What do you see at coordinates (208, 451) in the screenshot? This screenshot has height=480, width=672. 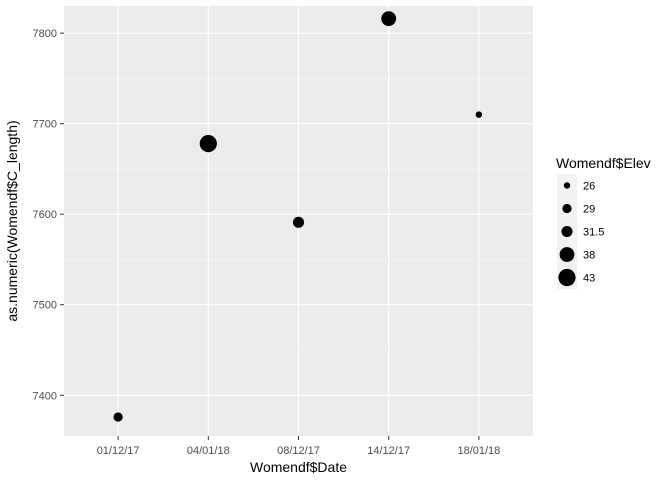 I see `x-tick-label: 04/01/18` at bounding box center [208, 451].